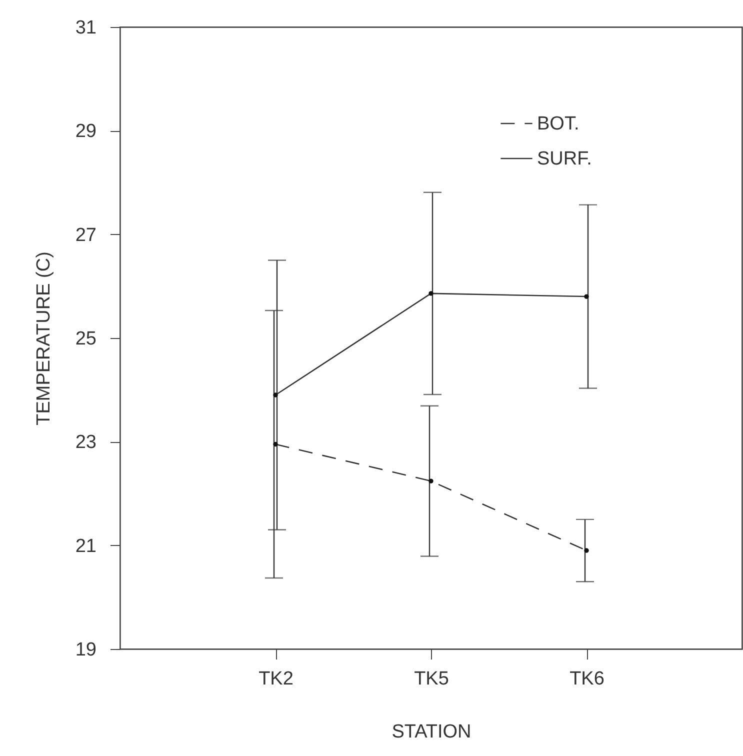 The height and width of the screenshot is (756, 743). I want to click on y-tick-label: 31, so click(85, 28).